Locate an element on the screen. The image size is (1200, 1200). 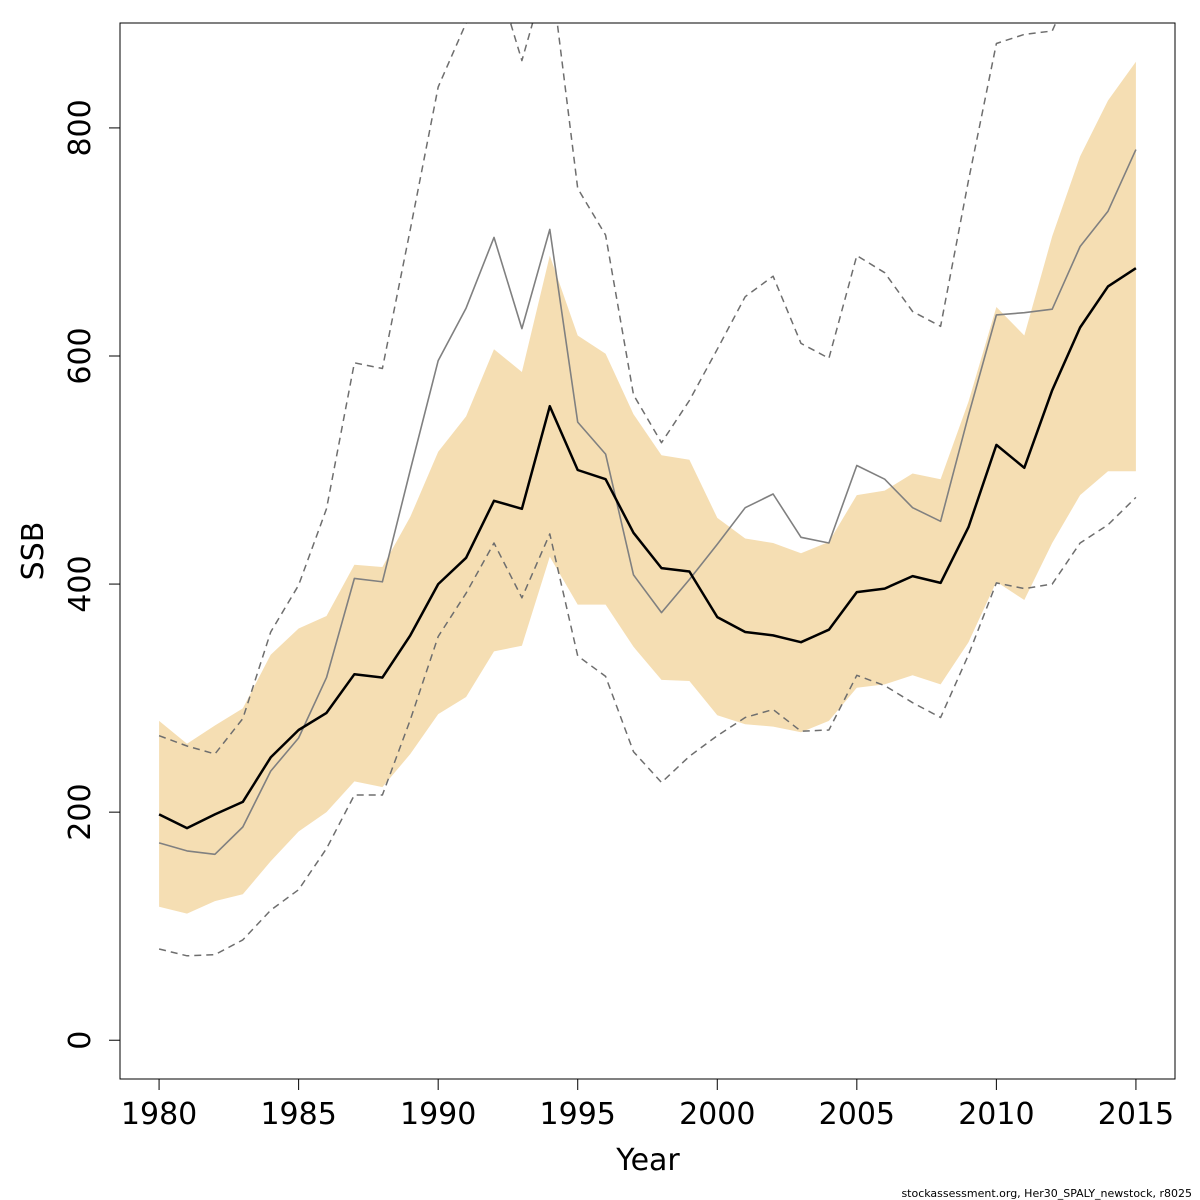
y-tick-label: 200 is located at coordinates (80, 811).